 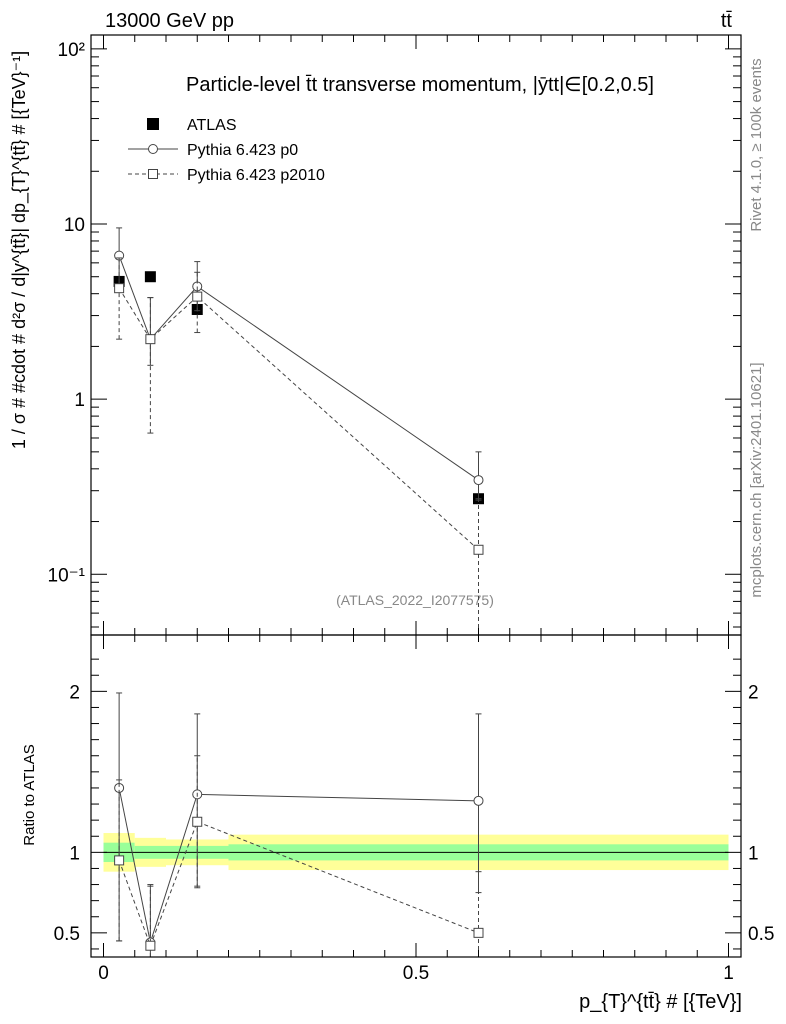 What do you see at coordinates (71, 50) in the screenshot?
I see `main-y-tick-label: 10²` at bounding box center [71, 50].